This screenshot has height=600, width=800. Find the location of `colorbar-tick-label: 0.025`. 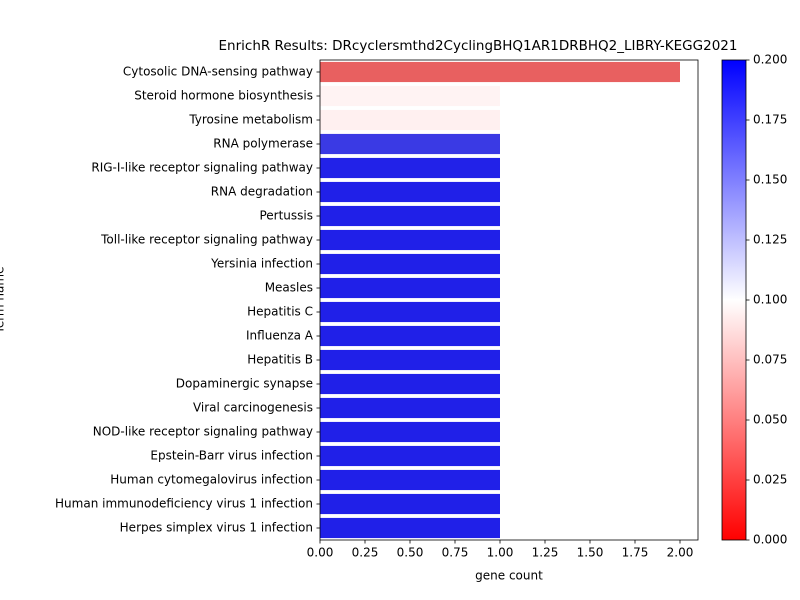

colorbar-tick-label: 0.025 is located at coordinates (770, 480).